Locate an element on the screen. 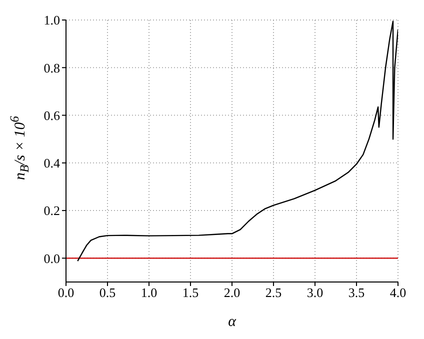 The height and width of the screenshot is (339, 424). y-tick-label: 0.4 is located at coordinates (52, 163).